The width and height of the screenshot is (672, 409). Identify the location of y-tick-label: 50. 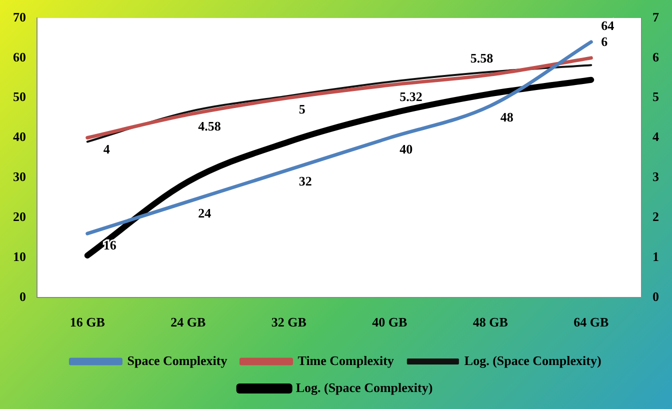
(19, 96).